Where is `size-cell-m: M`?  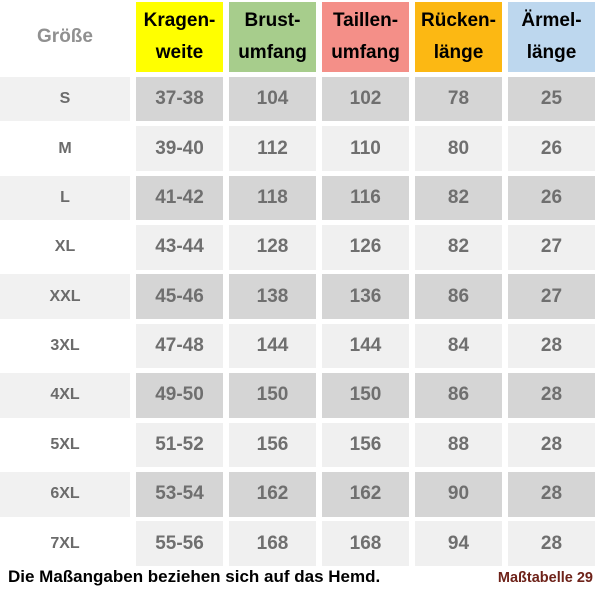 size-cell-m: M is located at coordinates (65, 148).